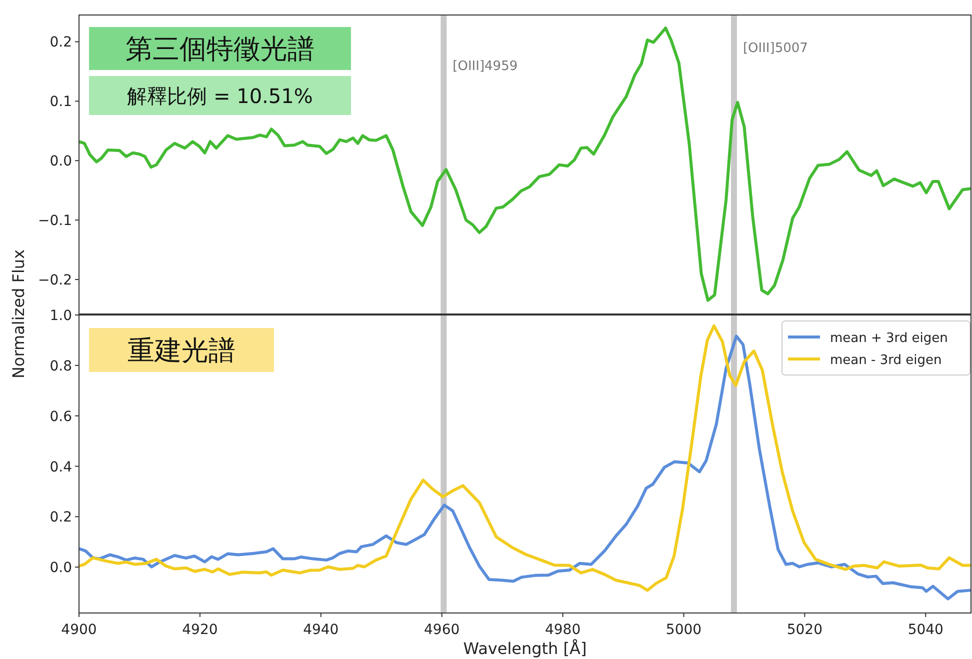 The width and height of the screenshot is (972, 659). I want to click on x-tick-label: 4960, so click(442, 630).